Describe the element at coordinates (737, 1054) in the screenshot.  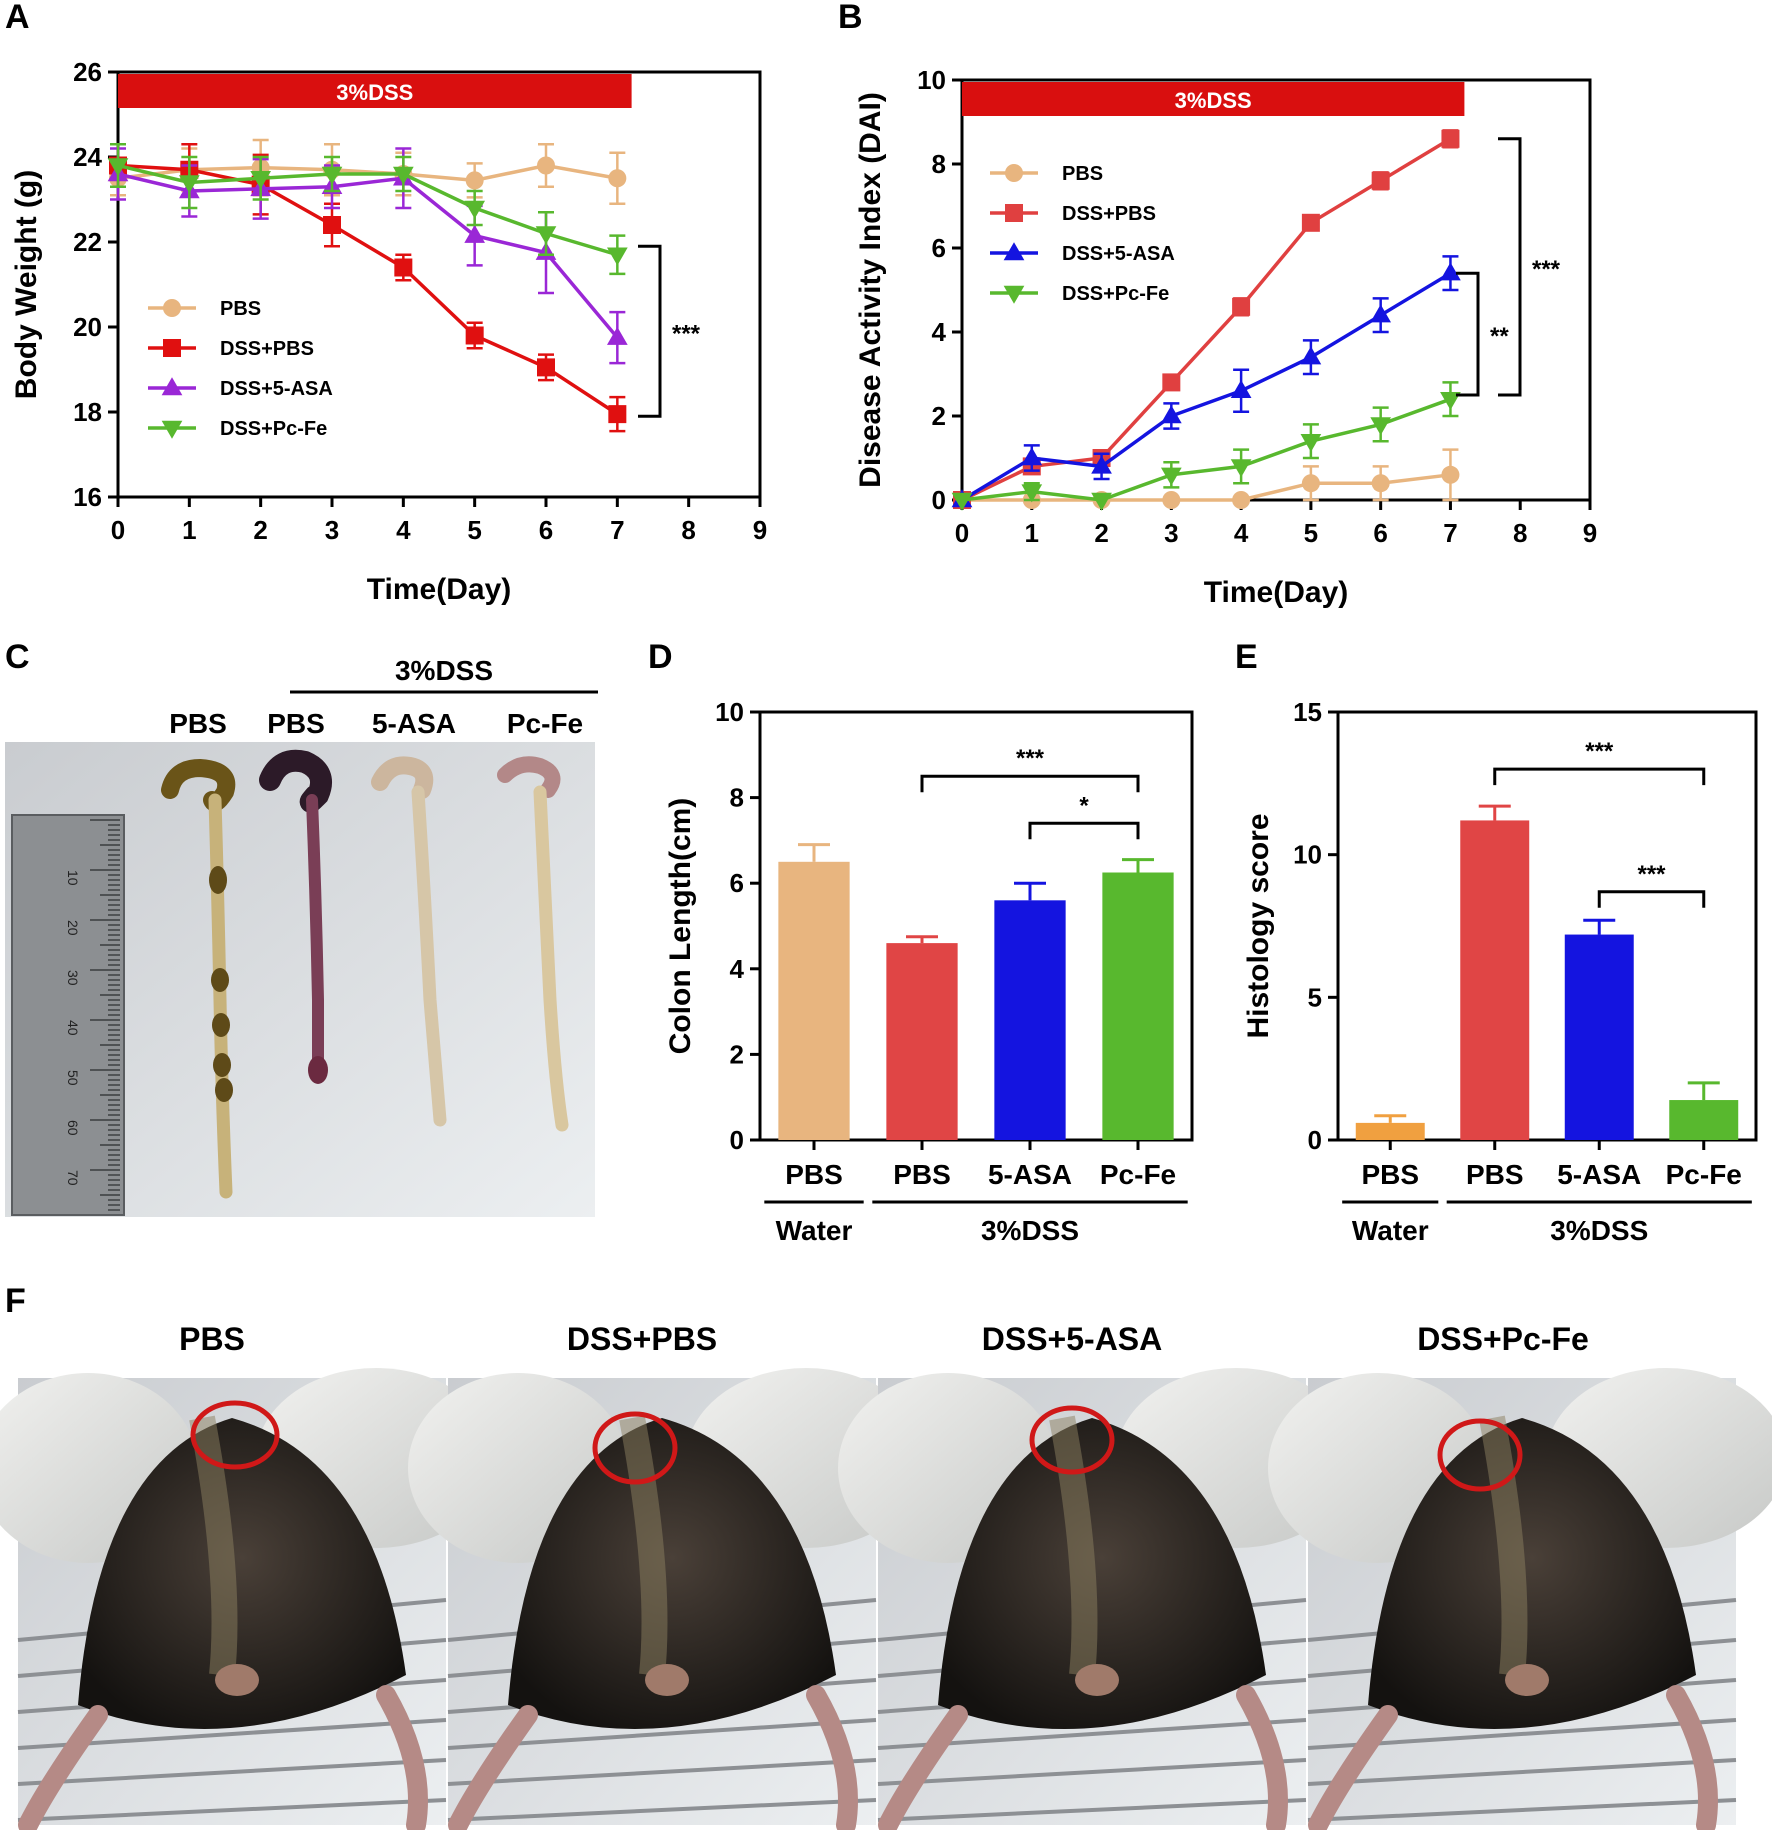
I see `y-tick-label: 2` at that location.